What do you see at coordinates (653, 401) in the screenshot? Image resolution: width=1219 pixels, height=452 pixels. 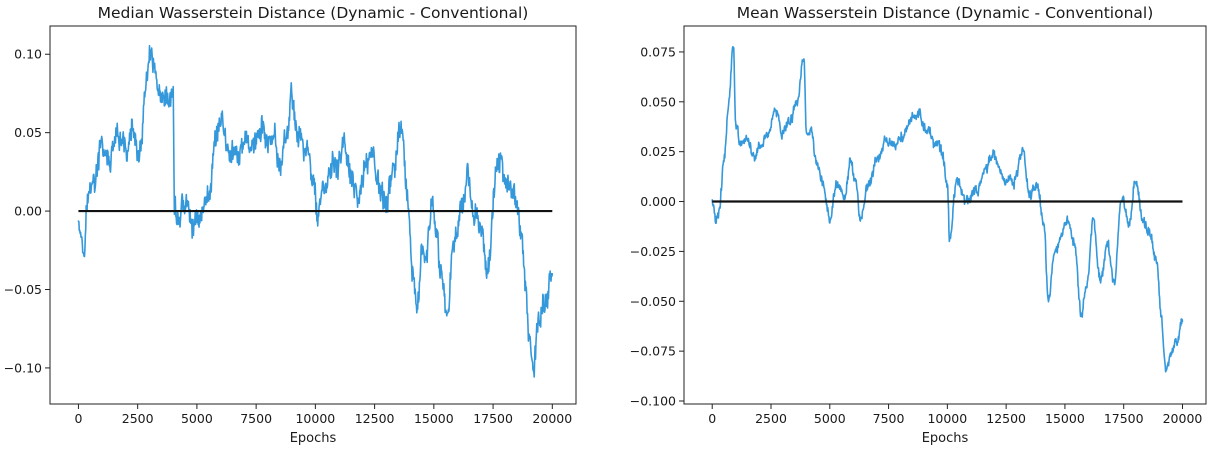 I see `y-tick-label: −0.100` at bounding box center [653, 401].